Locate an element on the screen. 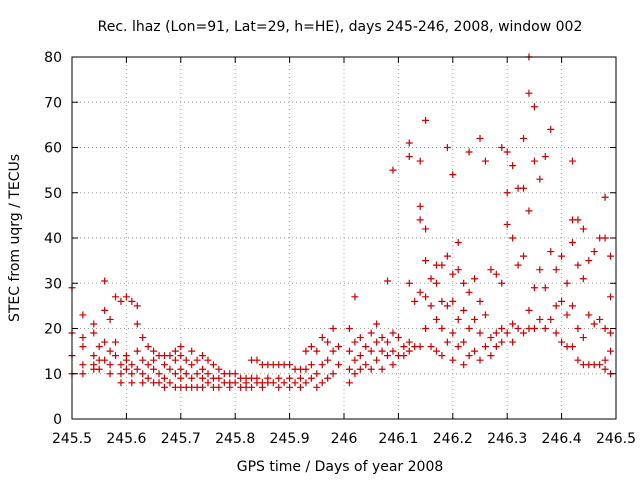 This screenshot has width=640, height=480. y-tick-label: 40 is located at coordinates (53, 239).